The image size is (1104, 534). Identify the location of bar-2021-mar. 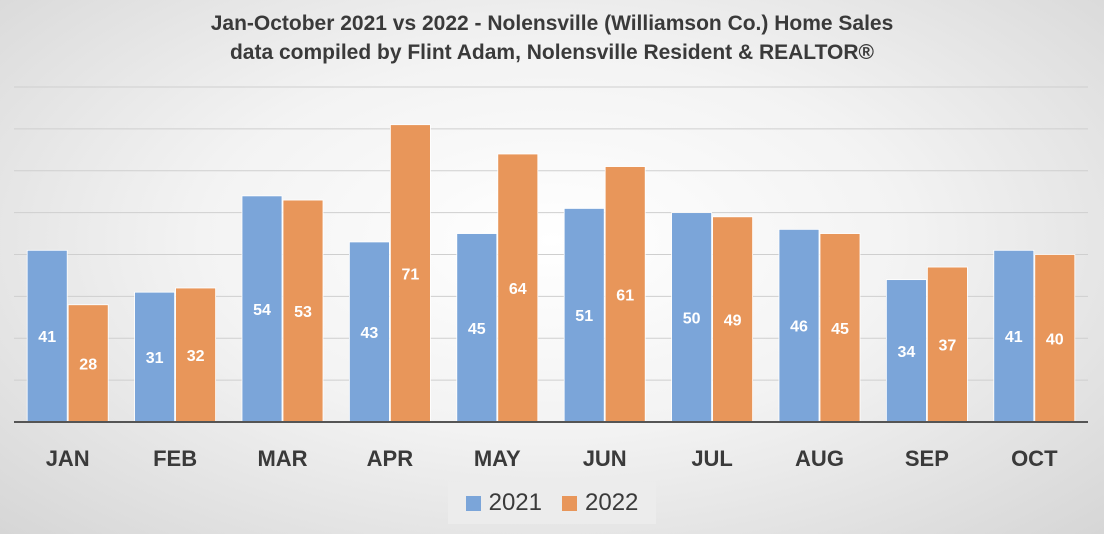
(262, 309).